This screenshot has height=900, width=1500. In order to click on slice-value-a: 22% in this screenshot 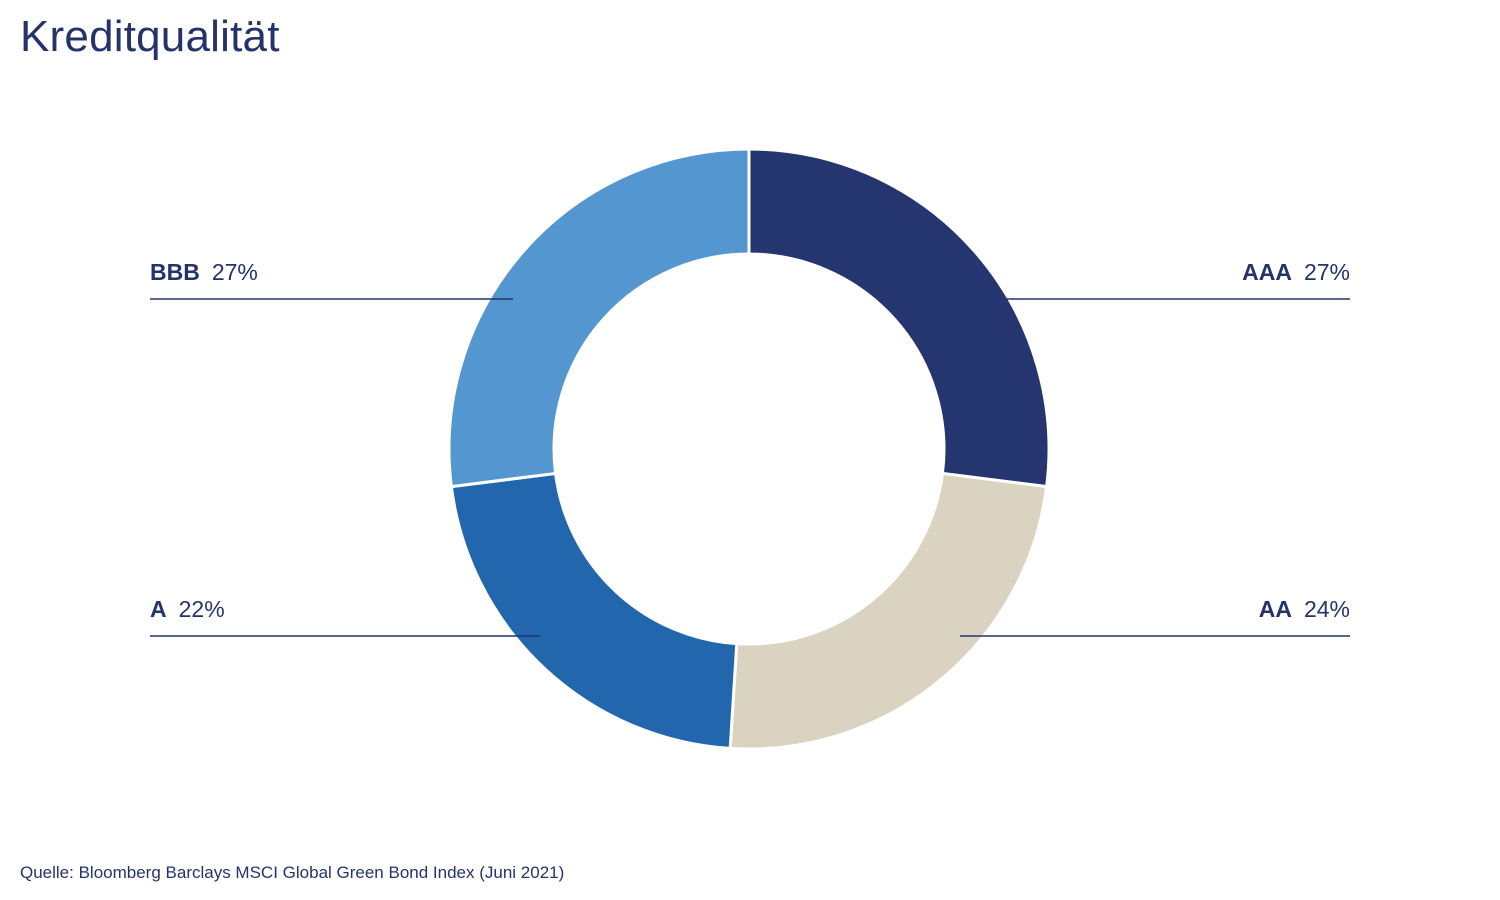, I will do `click(202, 609)`.